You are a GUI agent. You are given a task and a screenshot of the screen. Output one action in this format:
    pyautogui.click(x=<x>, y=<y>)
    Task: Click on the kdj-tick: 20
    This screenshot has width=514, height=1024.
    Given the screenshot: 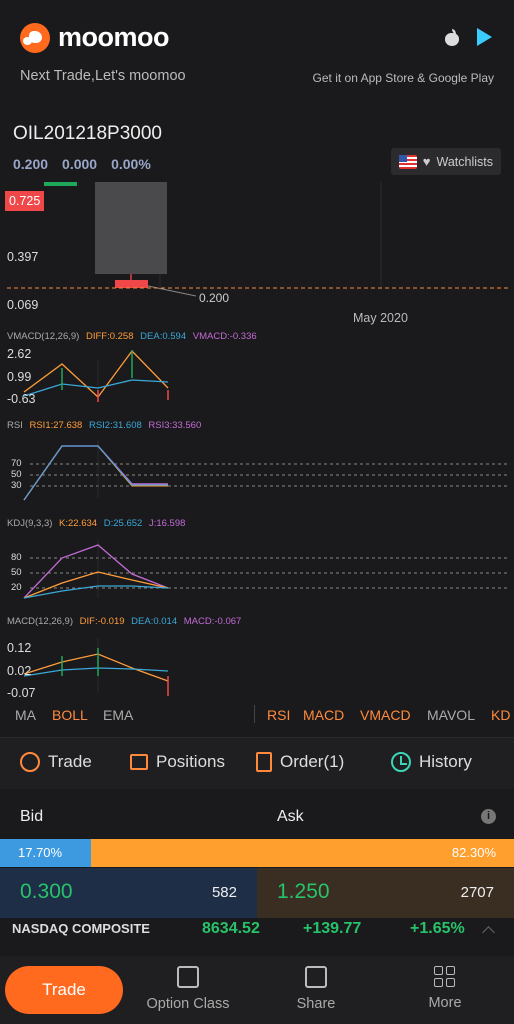 What is the action you would take?
    pyautogui.click(x=16, y=587)
    